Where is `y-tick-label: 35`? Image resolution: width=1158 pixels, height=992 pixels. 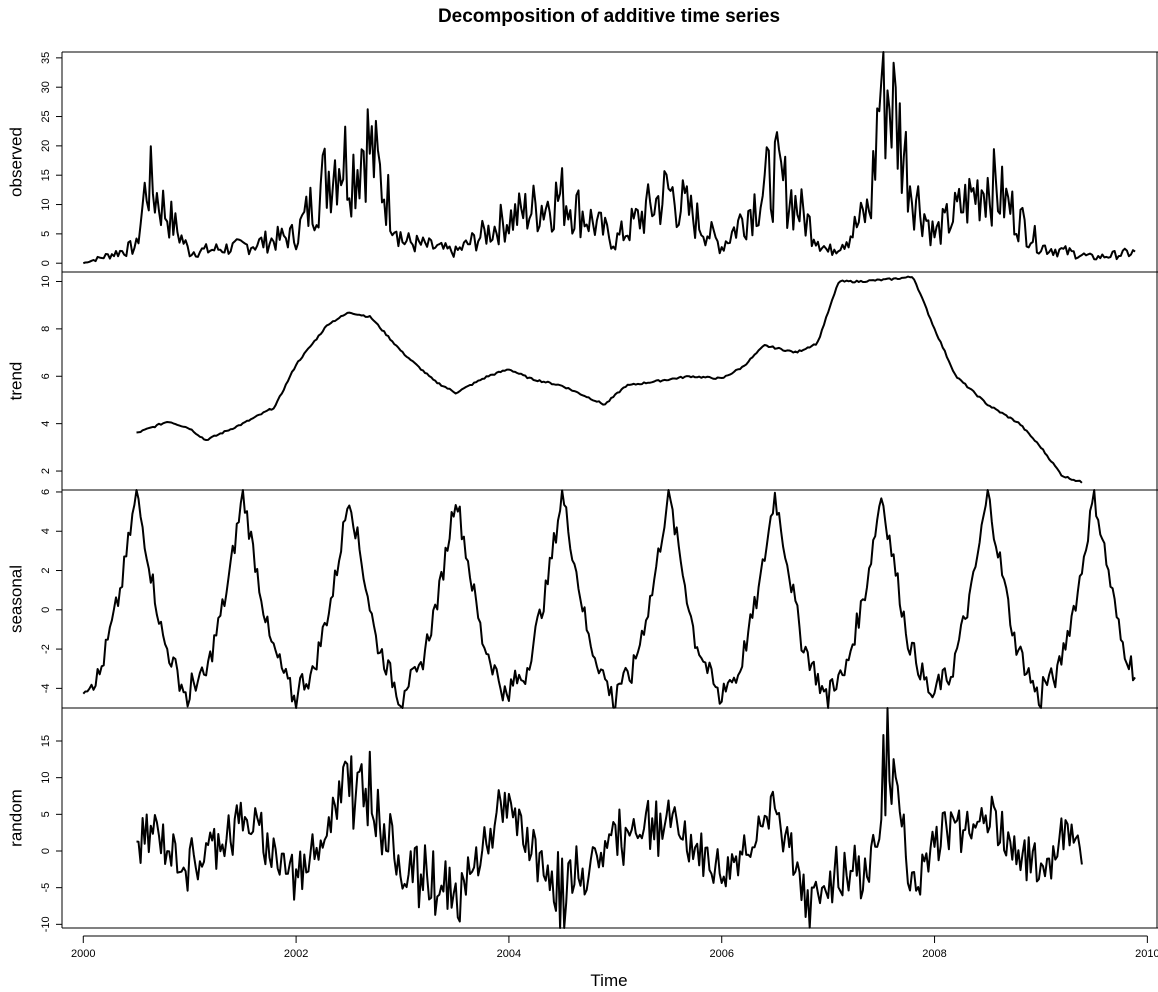 y-tick-label: 35 is located at coordinates (46, 58).